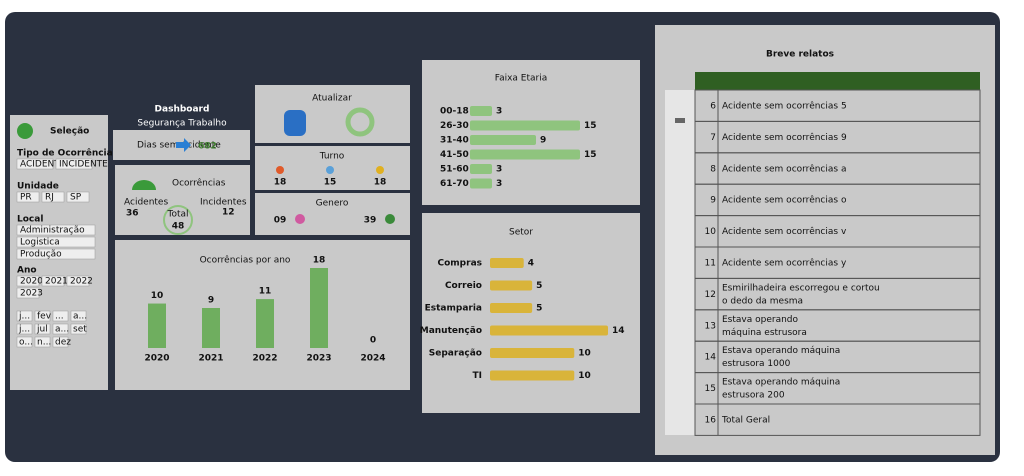 The image size is (1024, 476). What do you see at coordinates (177, 215) in the screenshot?
I see `total-label: Total` at bounding box center [177, 215].